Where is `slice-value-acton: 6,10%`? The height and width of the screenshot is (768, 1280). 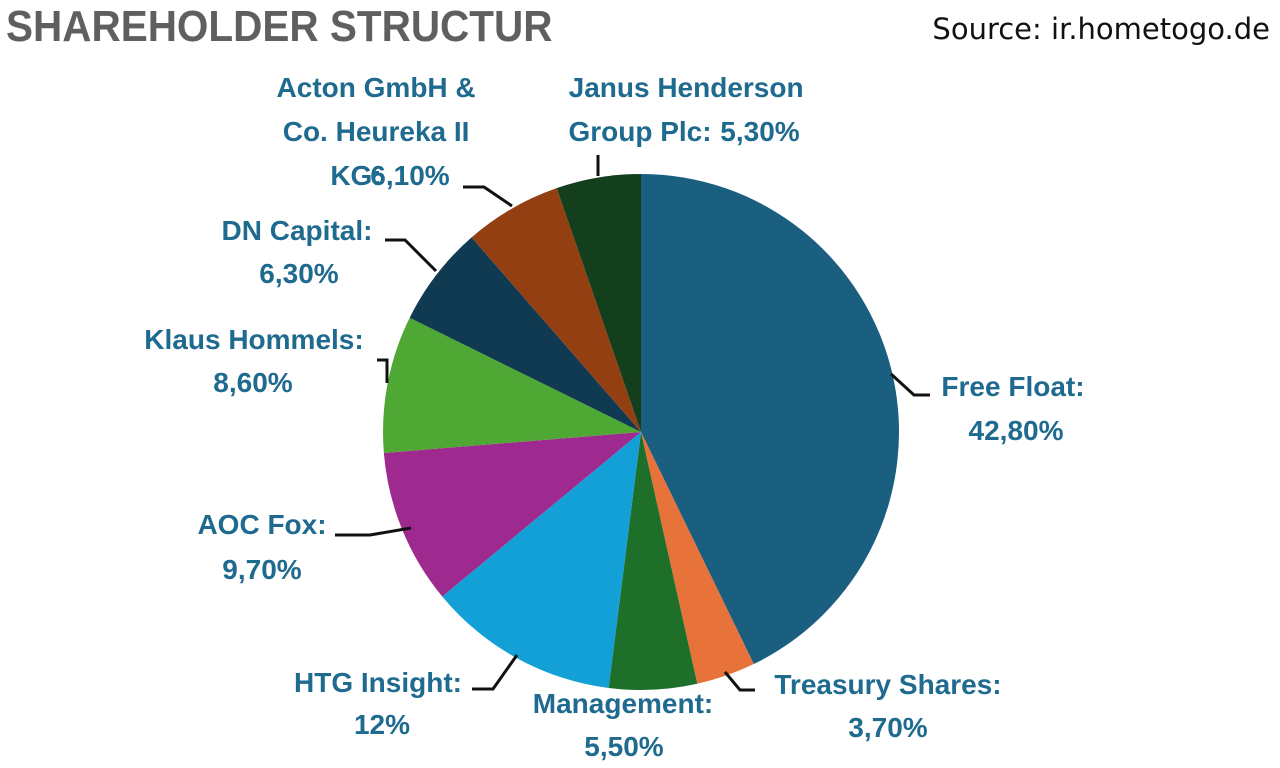
slice-value-acton: 6,10% is located at coordinates (409, 175).